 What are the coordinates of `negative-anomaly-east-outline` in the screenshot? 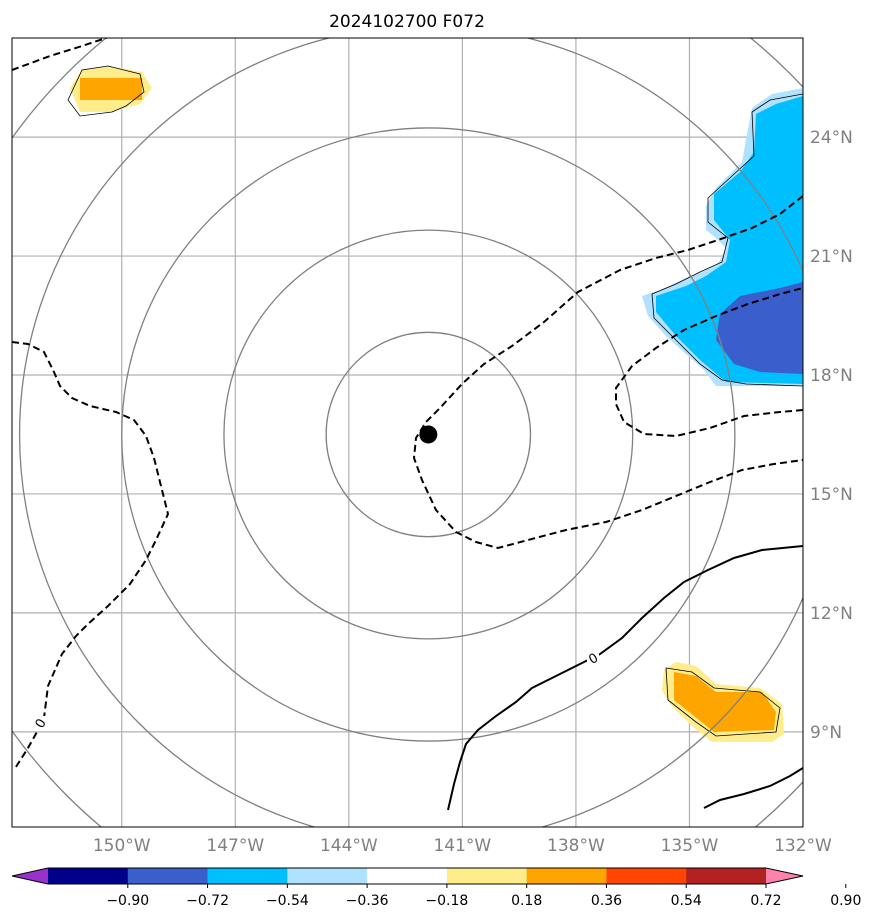 It's located at (727, 240).